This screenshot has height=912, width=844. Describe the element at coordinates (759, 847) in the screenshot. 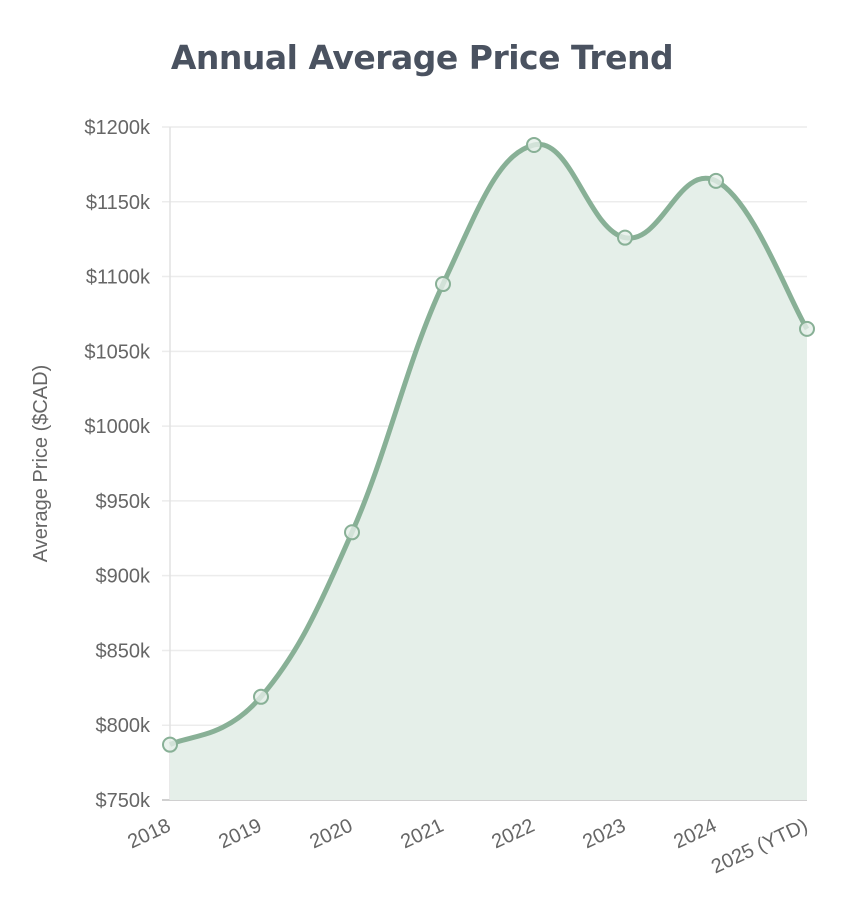

I see `x-tick-label: 2025 (YTD)` at that location.